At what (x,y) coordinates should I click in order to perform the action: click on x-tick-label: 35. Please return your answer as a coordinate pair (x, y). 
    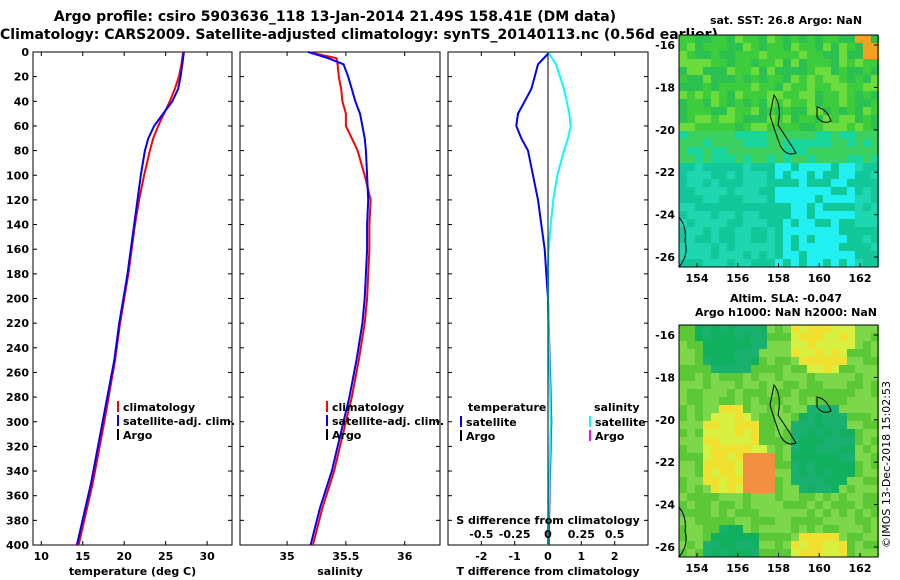
    Looking at the image, I should click on (286, 556).